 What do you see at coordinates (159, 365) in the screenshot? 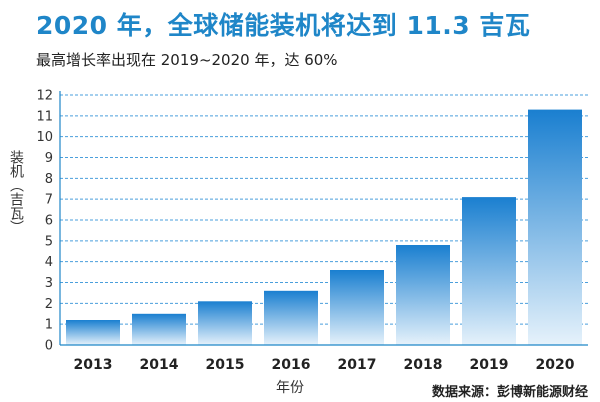
I see `x-tick-label: 2014` at bounding box center [159, 365].